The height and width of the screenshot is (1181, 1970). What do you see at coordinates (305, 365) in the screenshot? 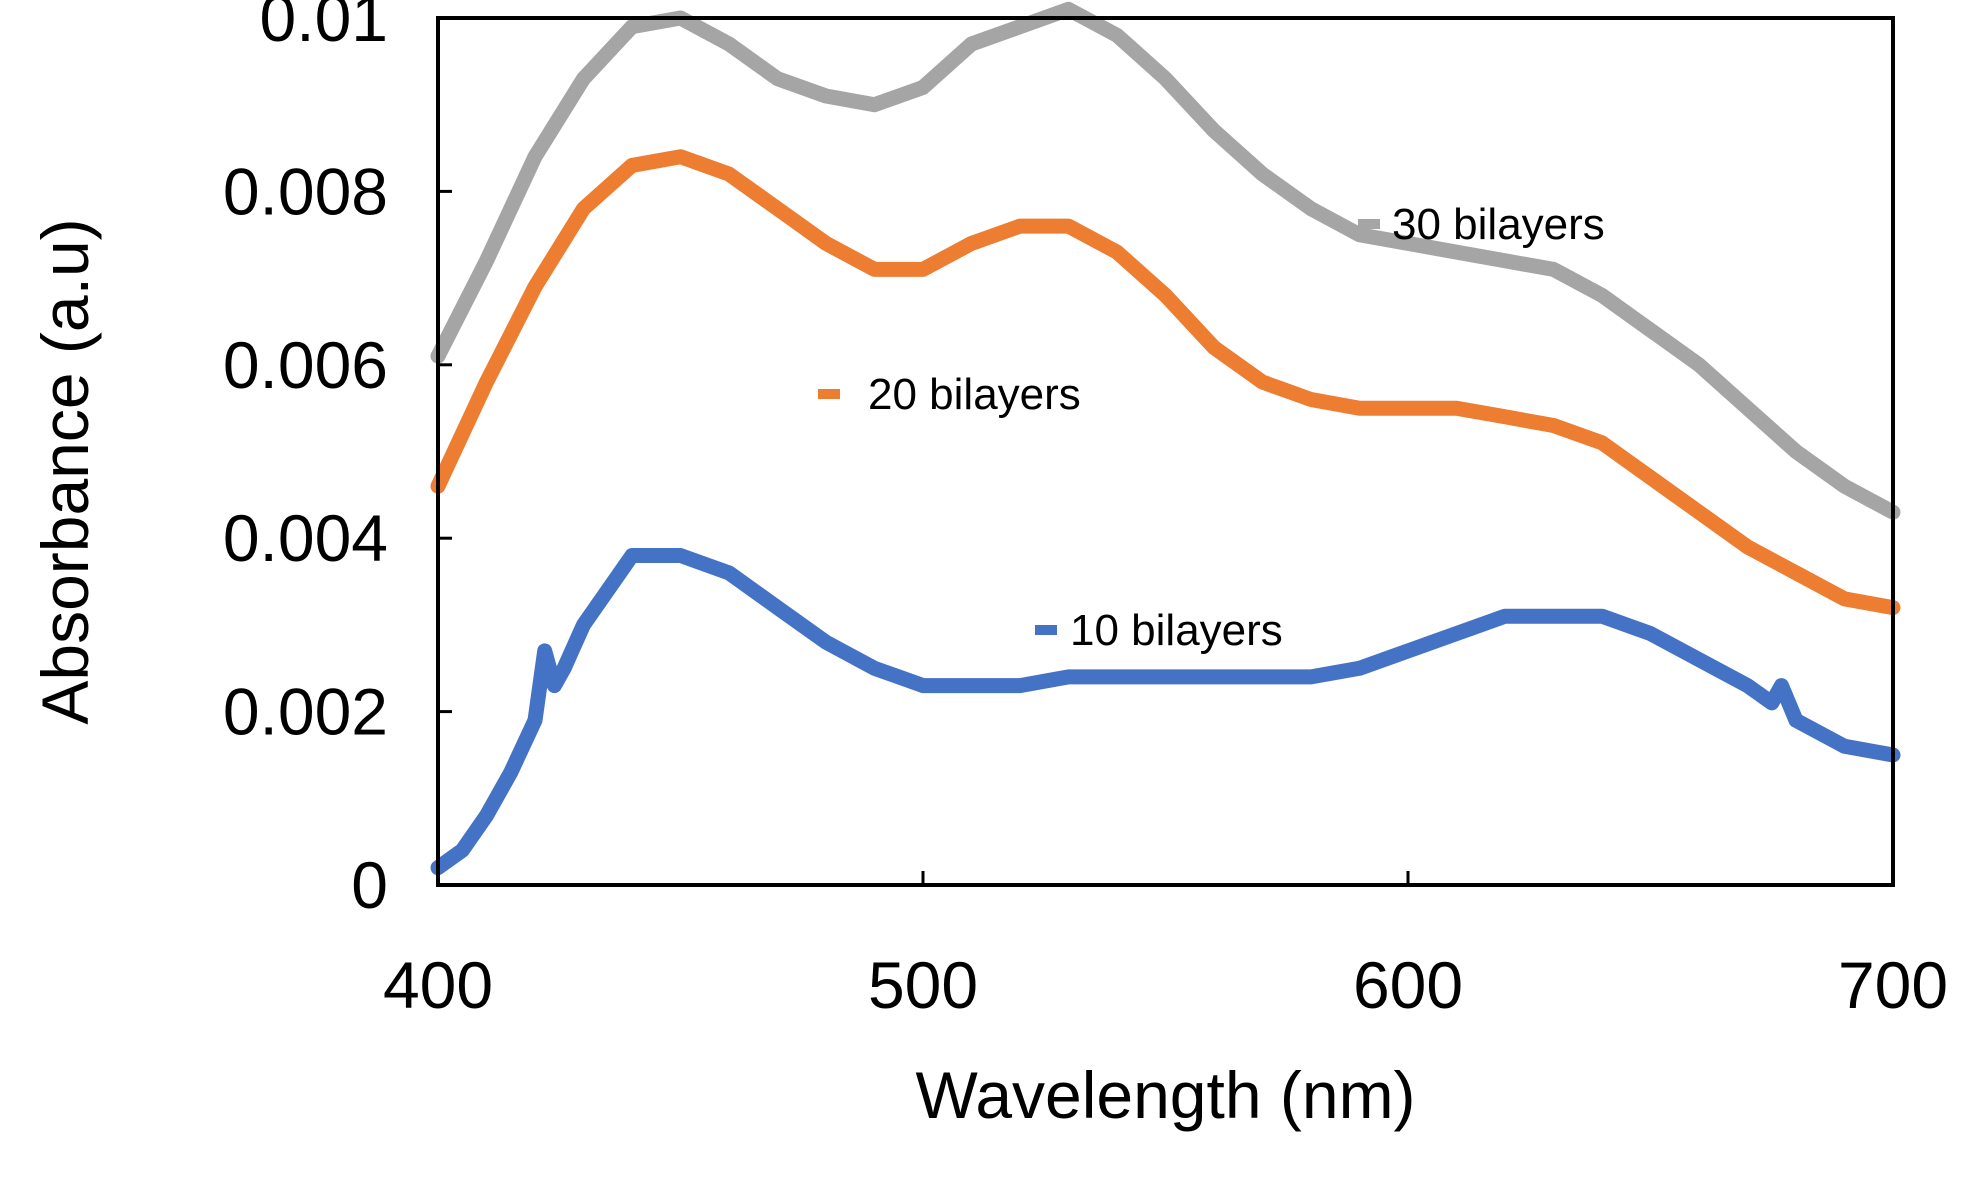
I see `y-tick-label: 0.006` at bounding box center [305, 365].